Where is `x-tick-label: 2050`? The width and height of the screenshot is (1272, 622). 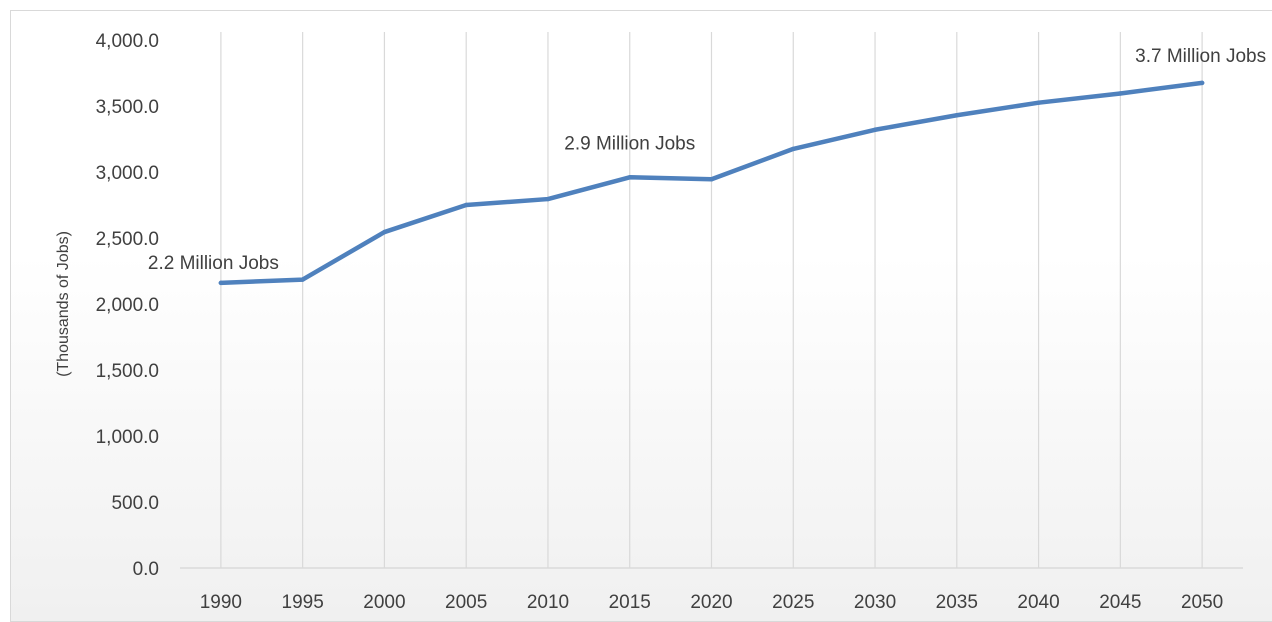 x-tick-label: 2050 is located at coordinates (1202, 602).